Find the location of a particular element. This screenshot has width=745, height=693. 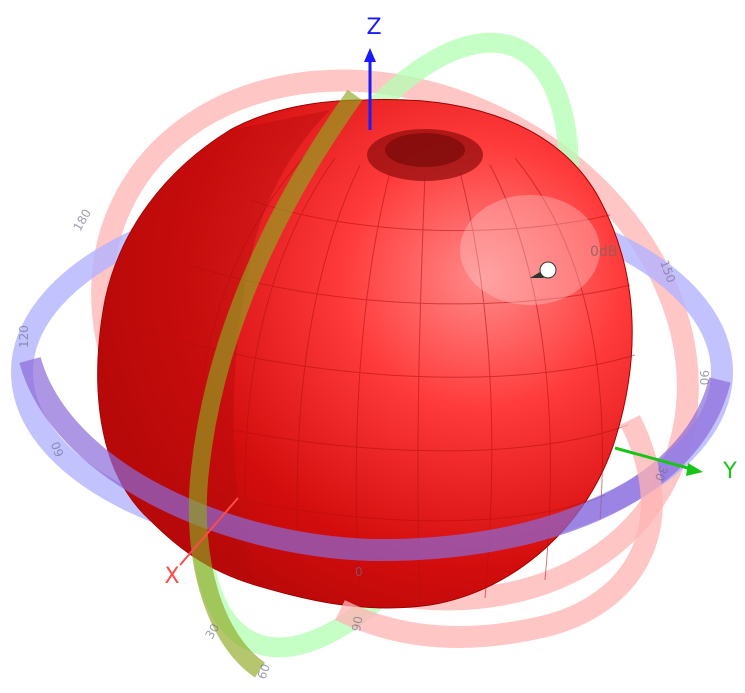

pointer-arrow-icon is located at coordinates (548, 270).